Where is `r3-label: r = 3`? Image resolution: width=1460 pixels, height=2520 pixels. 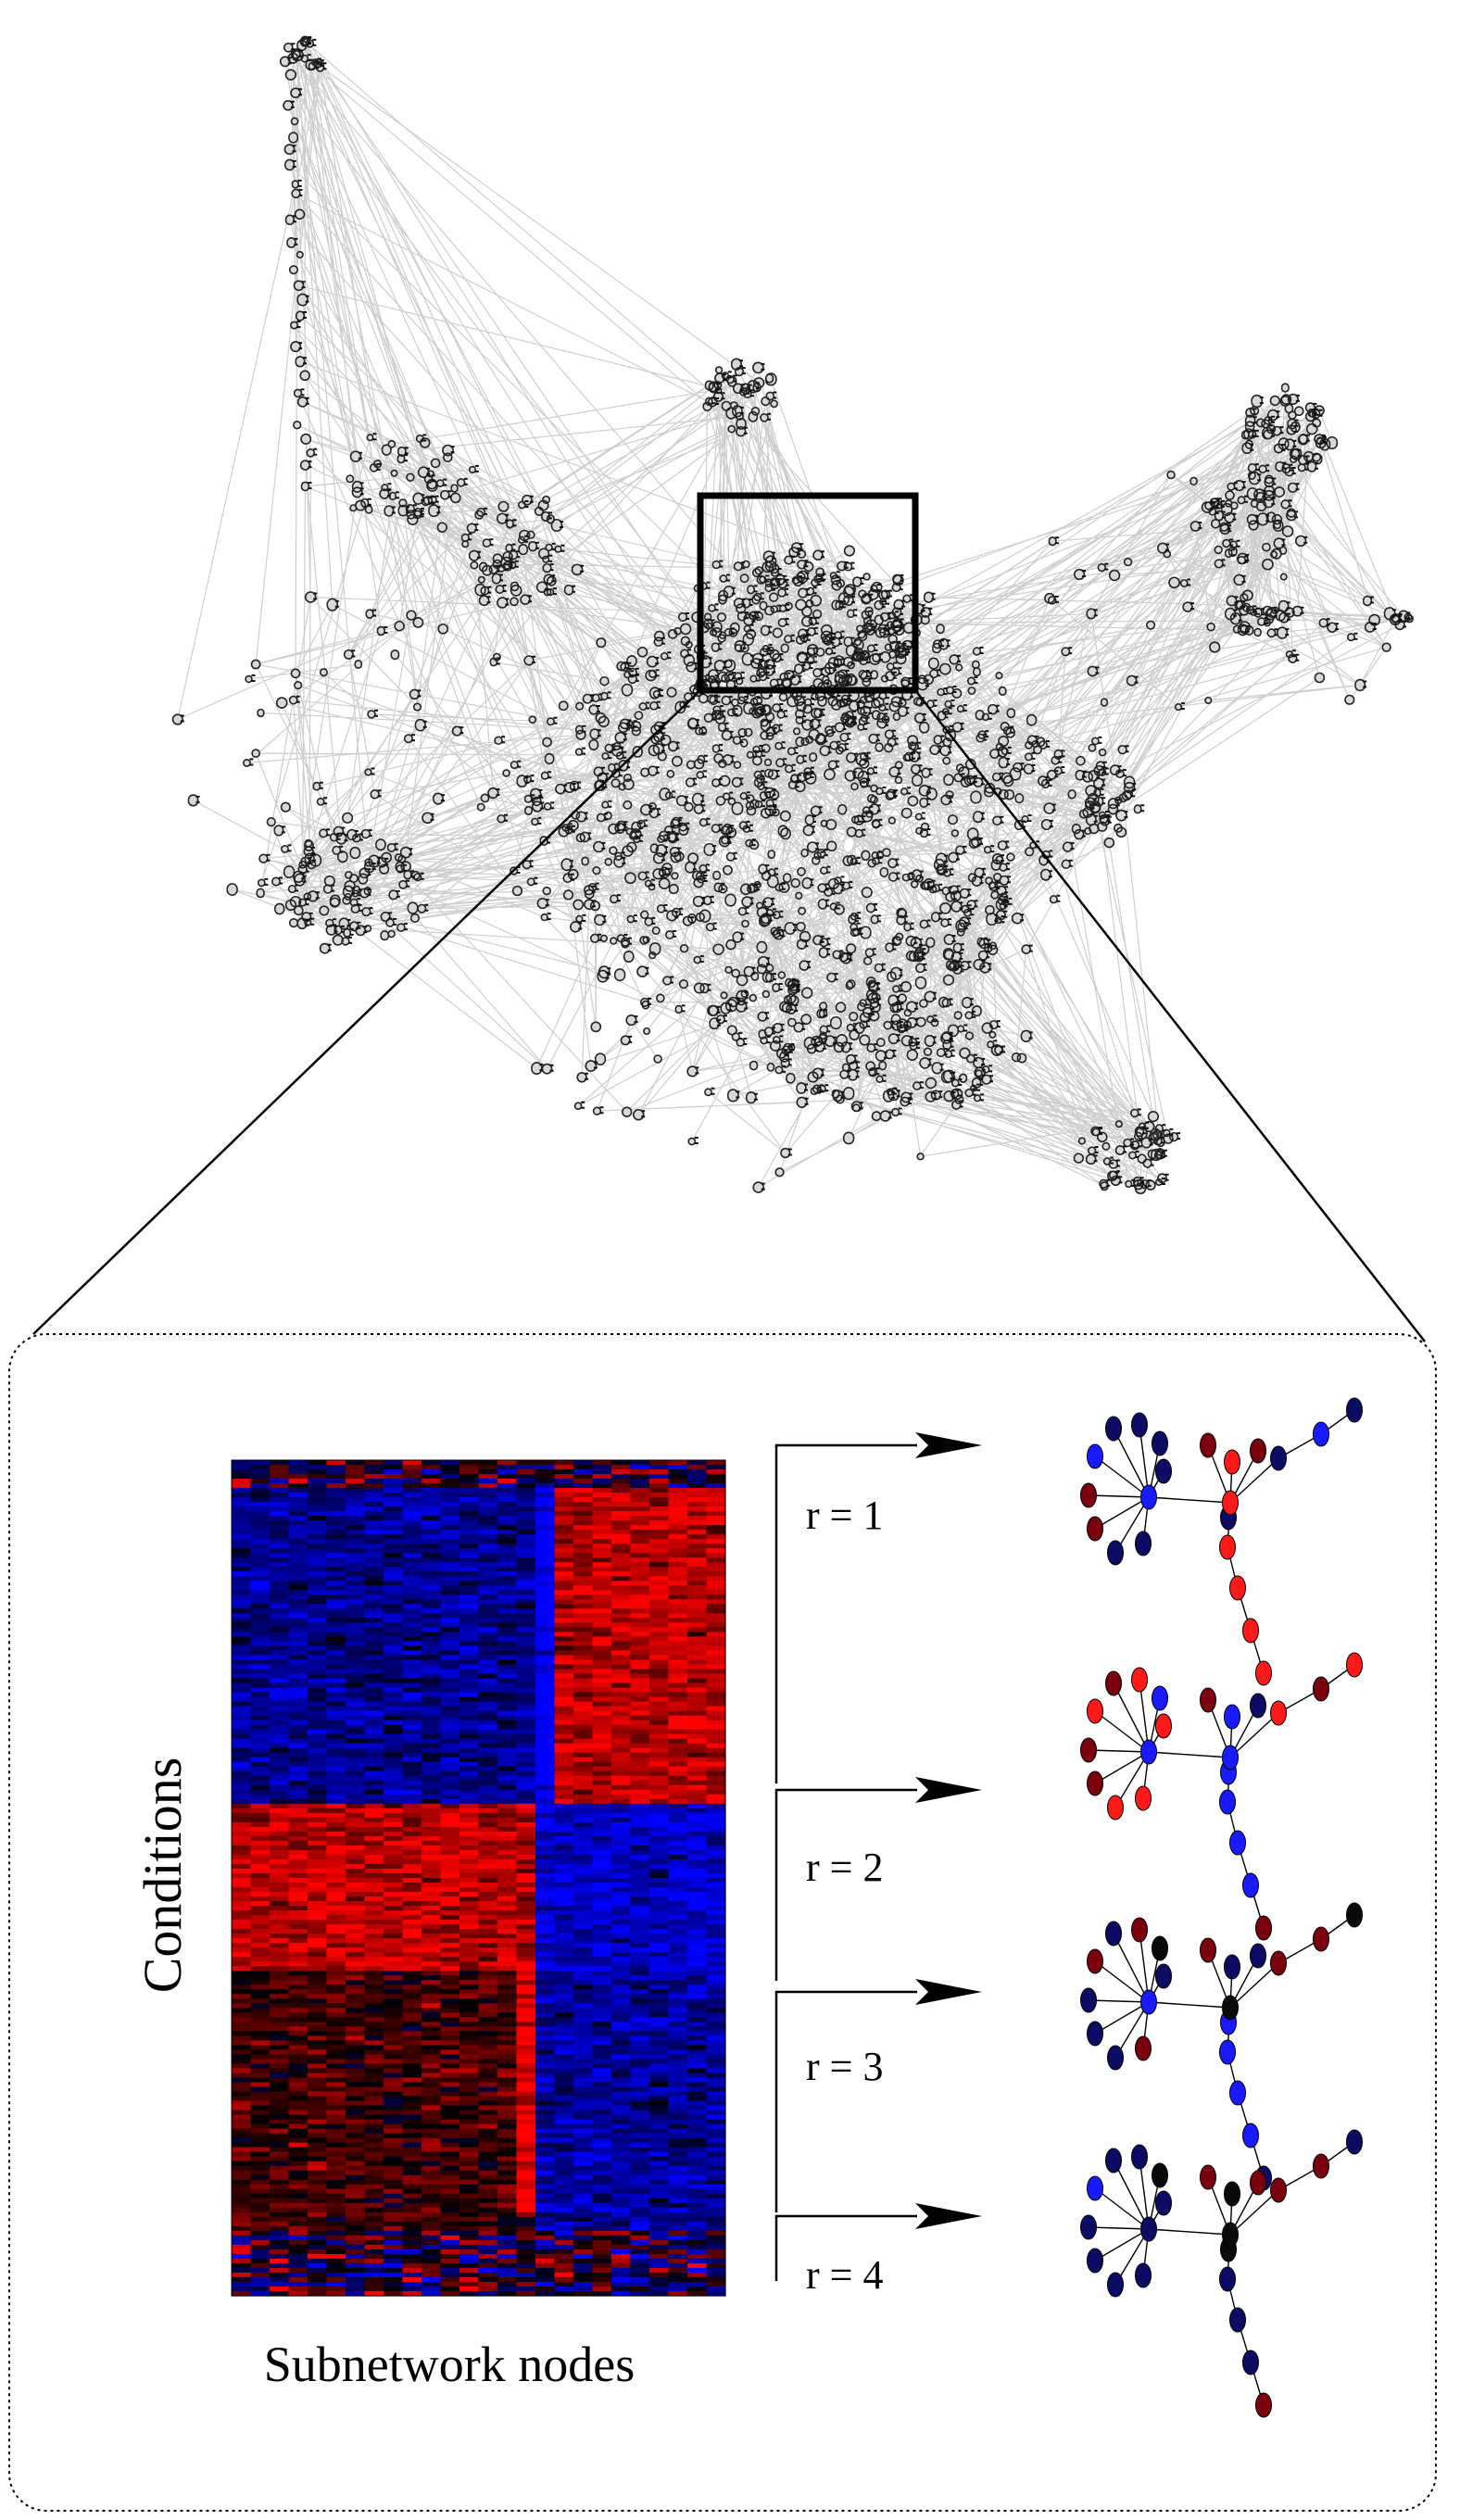
r3-label: r = 3 is located at coordinates (844, 2066).